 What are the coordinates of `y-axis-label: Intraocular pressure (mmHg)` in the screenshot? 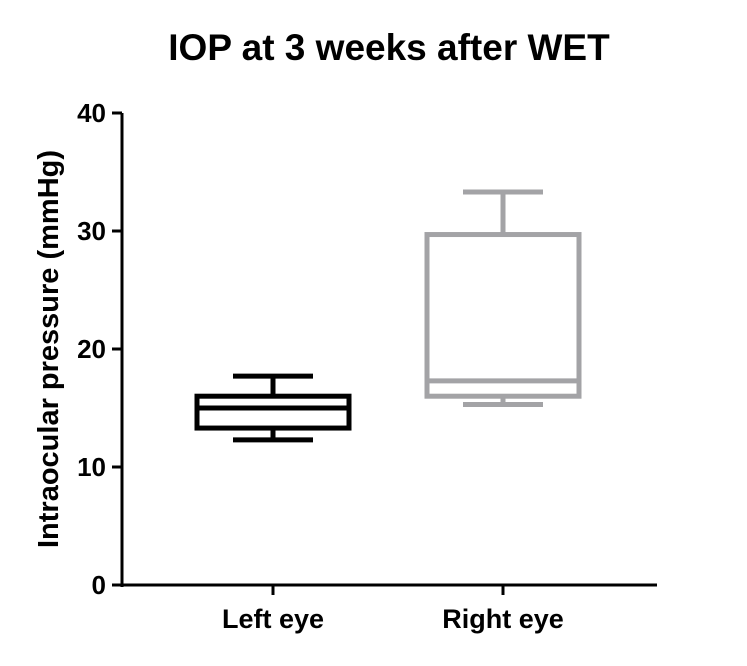 It's located at (49, 349).